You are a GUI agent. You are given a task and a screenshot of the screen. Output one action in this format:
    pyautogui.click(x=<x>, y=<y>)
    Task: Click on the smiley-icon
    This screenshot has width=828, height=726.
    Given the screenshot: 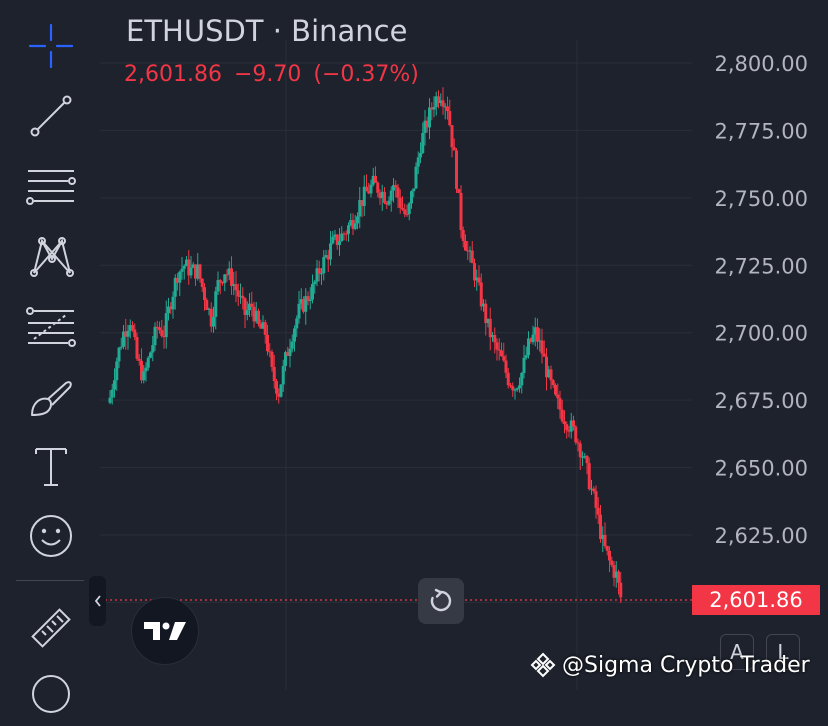 What is the action you would take?
    pyautogui.click(x=51, y=536)
    